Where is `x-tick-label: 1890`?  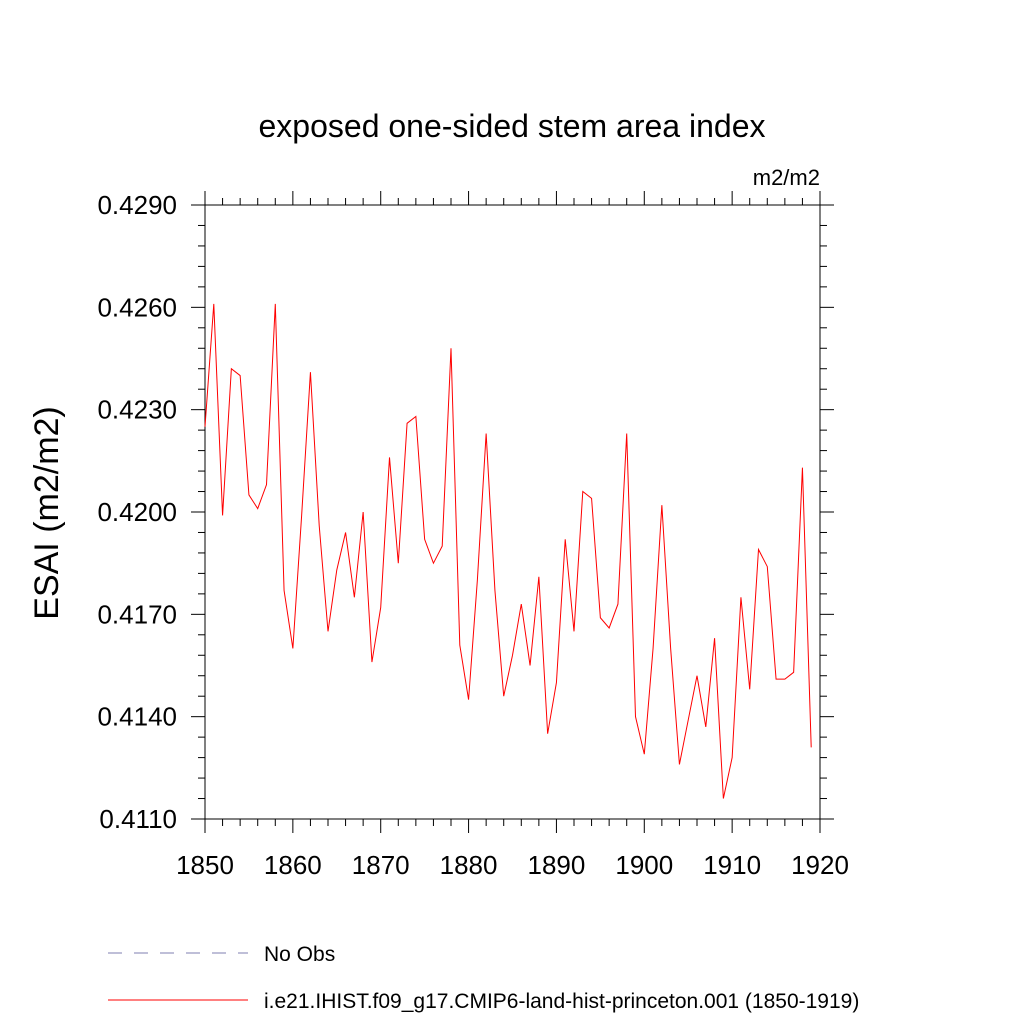 x-tick-label: 1890 is located at coordinates (557, 865).